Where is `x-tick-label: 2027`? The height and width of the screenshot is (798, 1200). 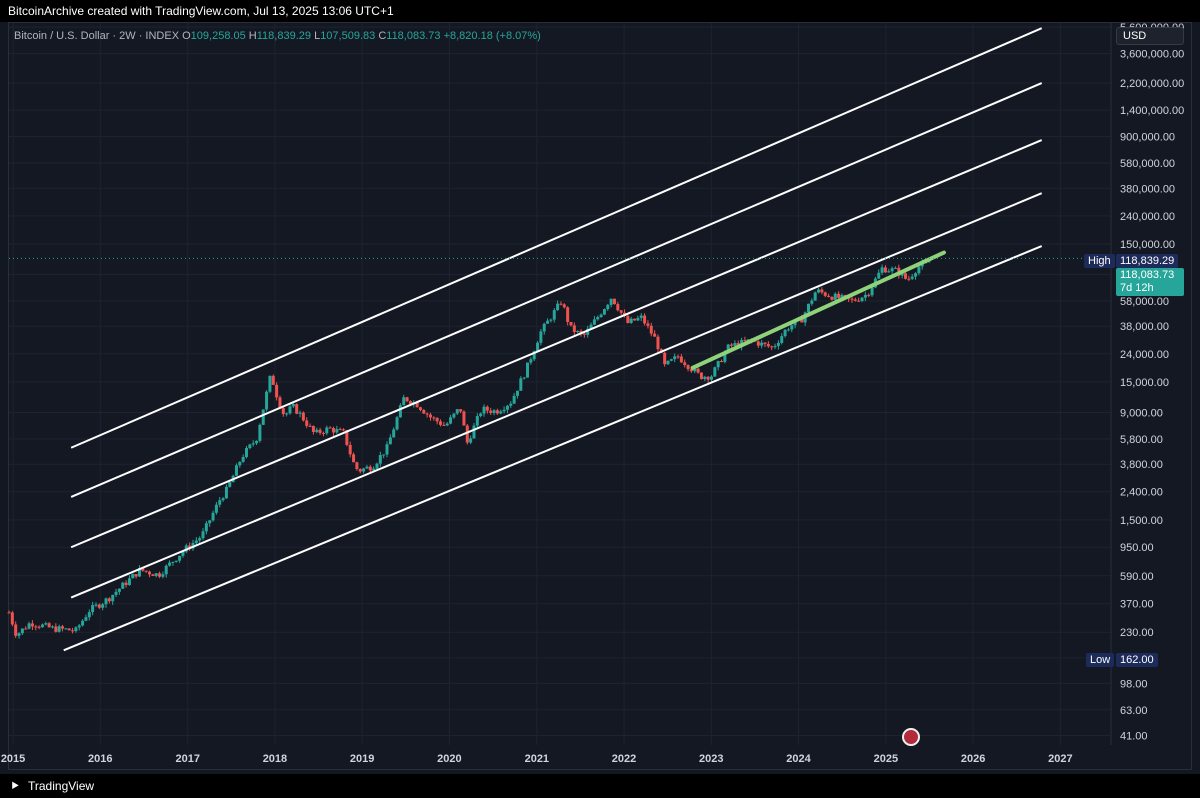 x-tick-label: 2027 is located at coordinates (1060, 759).